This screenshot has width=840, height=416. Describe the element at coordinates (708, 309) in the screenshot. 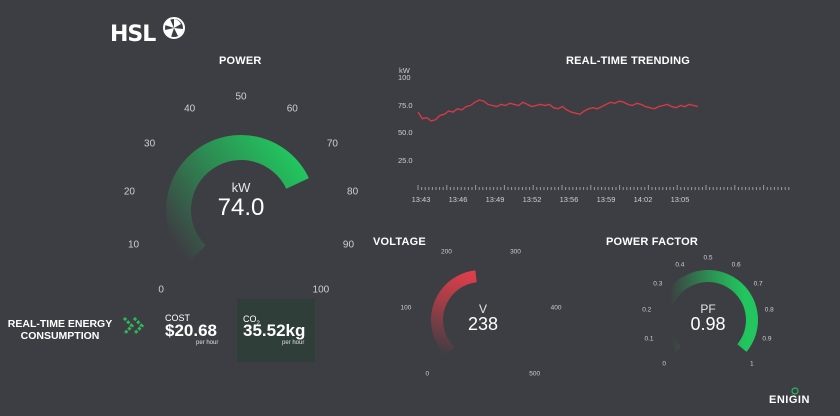

I see `power-factor-unit: PF` at that location.